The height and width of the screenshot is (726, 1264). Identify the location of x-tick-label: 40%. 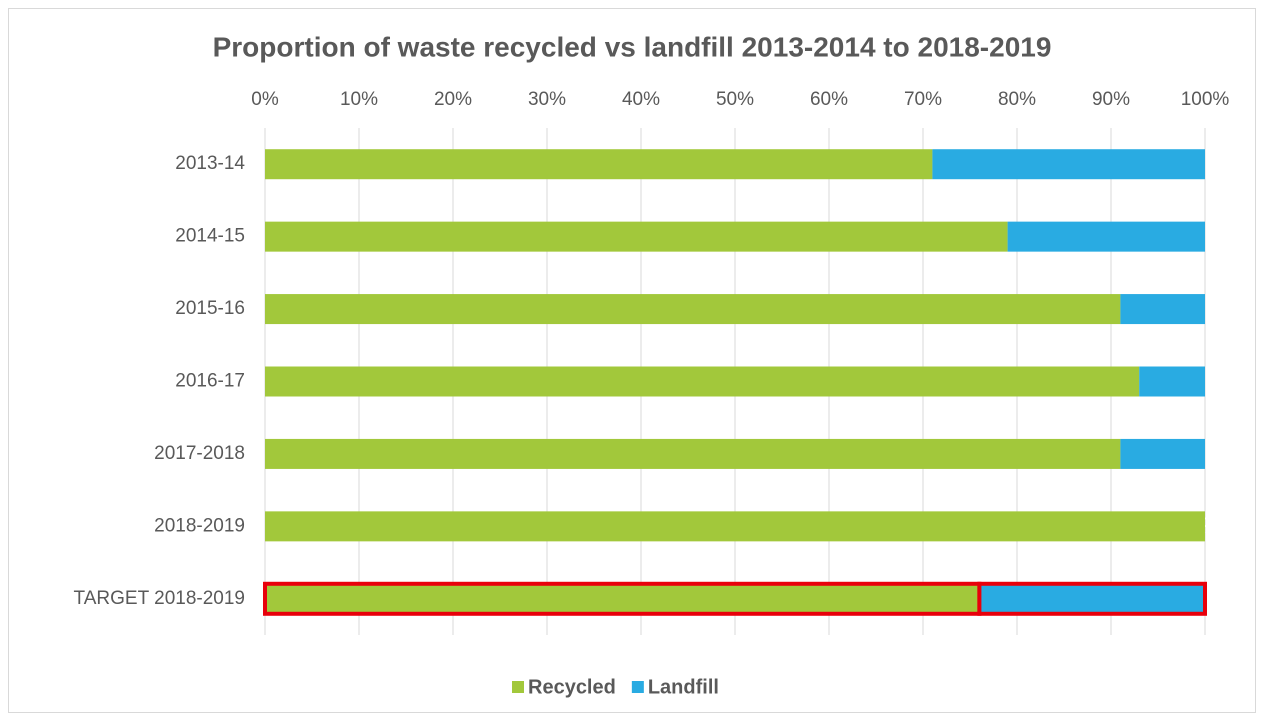
(641, 99).